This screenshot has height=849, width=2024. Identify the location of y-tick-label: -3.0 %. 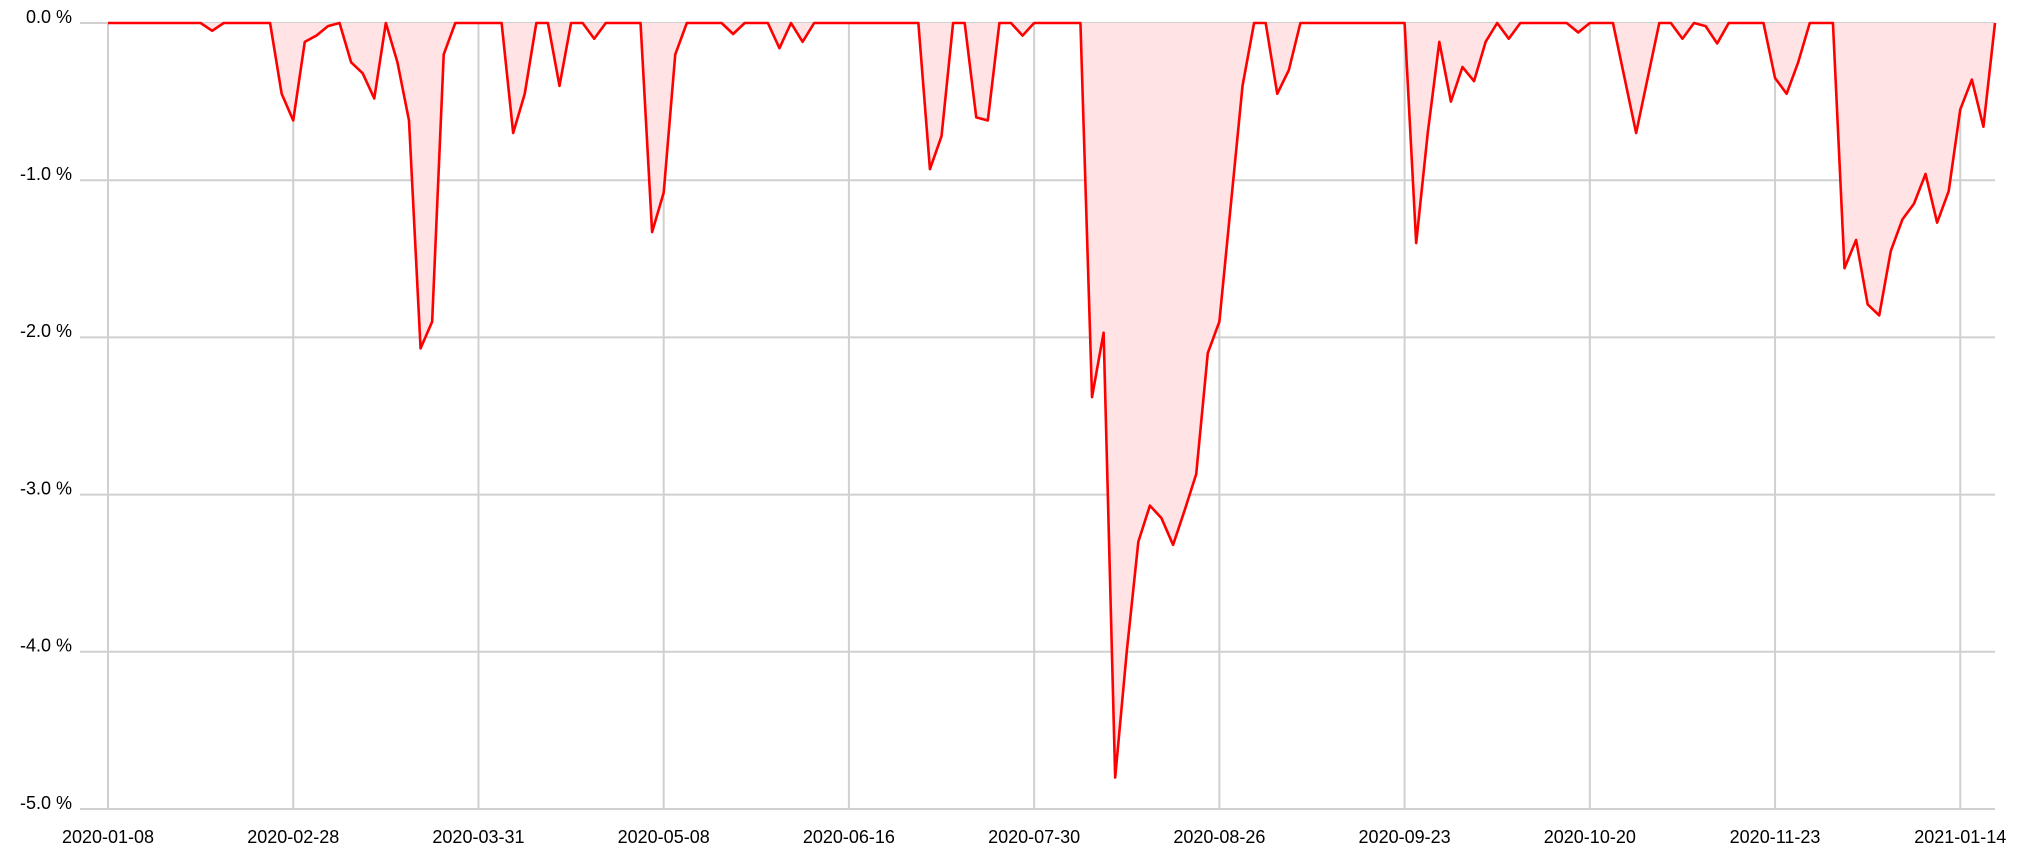
(46, 488).